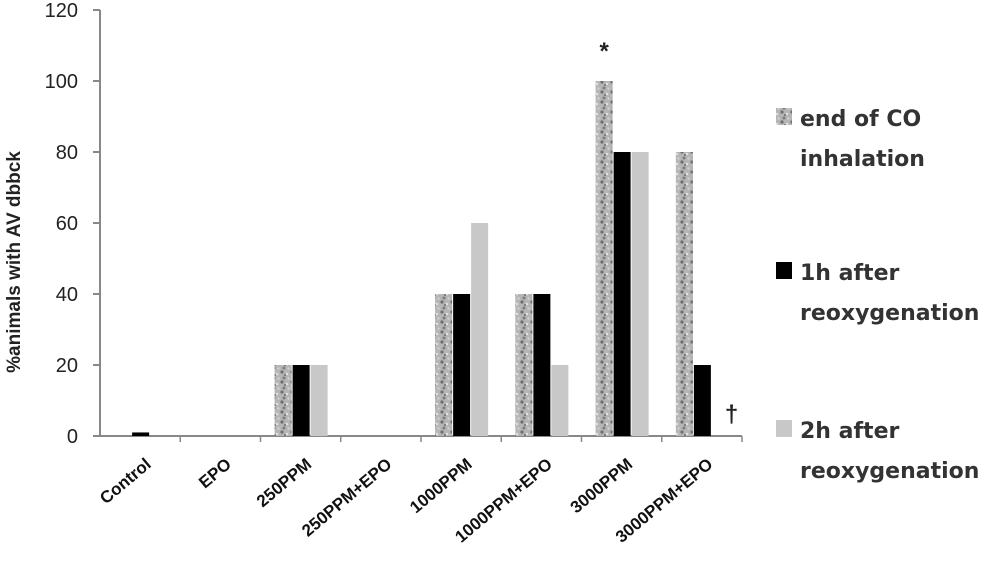 This screenshot has width=1000, height=584. I want to click on y-tick-label: 60, so click(67, 224).